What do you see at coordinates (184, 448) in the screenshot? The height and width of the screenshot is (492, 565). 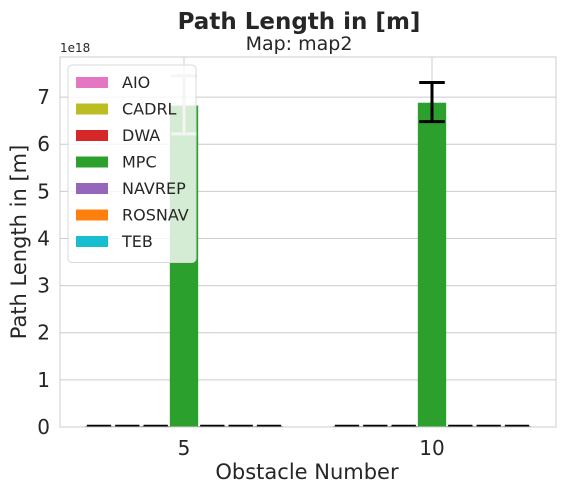 I see `x-tick-label: 5` at bounding box center [184, 448].